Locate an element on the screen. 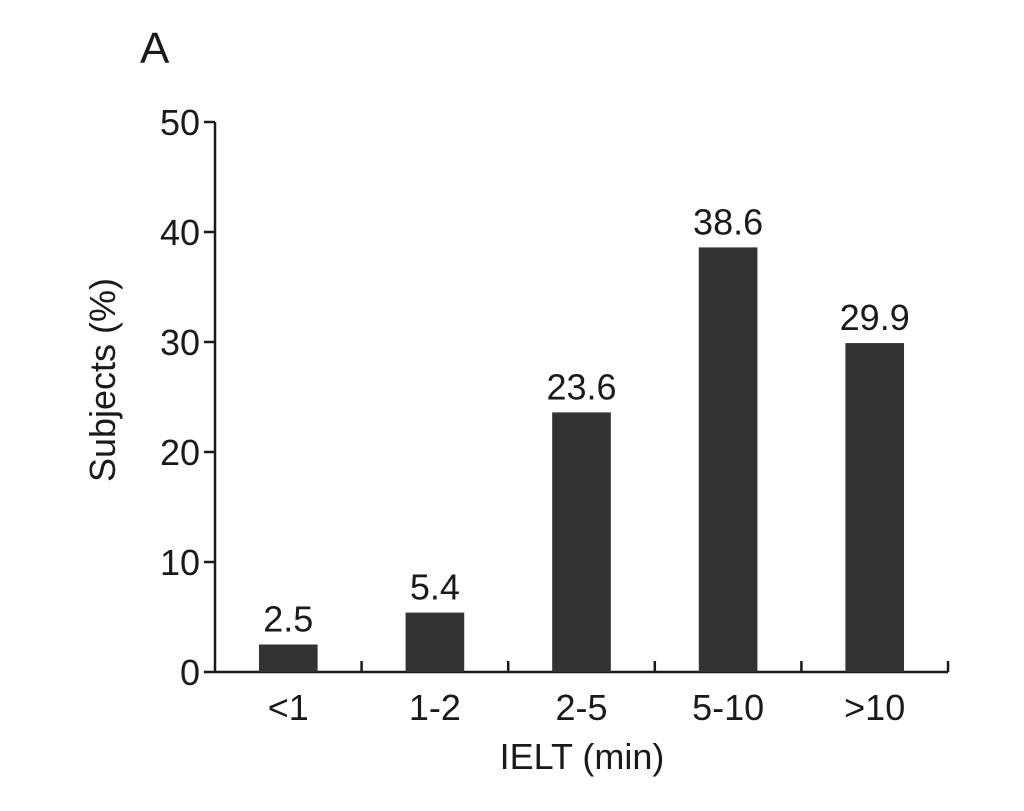 The height and width of the screenshot is (811, 1024). x-category-label: 5-10 is located at coordinates (728, 707).